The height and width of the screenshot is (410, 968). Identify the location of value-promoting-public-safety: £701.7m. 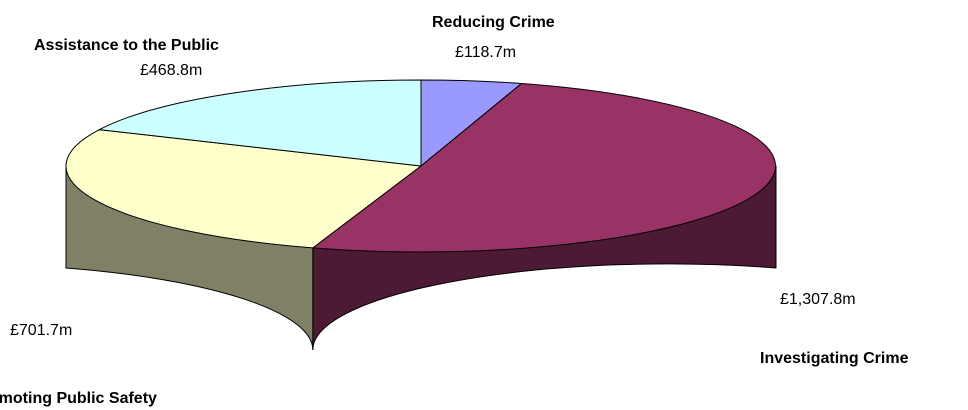
(41, 330).